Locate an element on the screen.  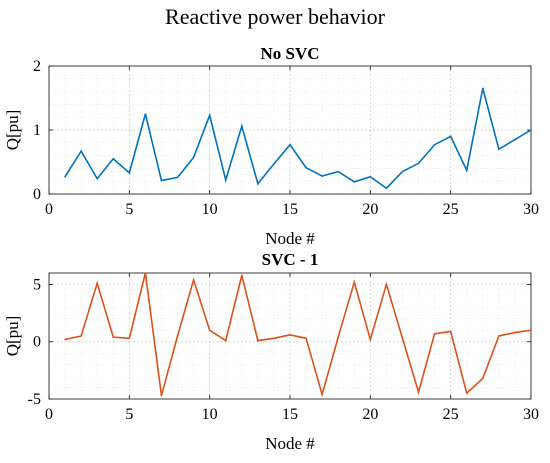
y-tick-label: 1 is located at coordinates (37, 130).